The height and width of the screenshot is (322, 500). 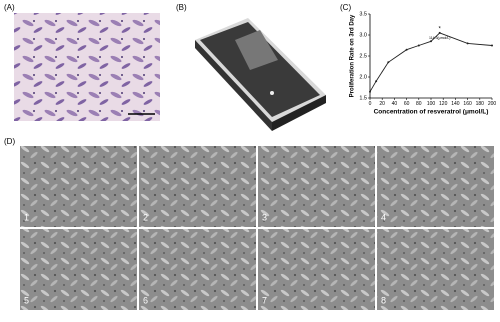 What do you see at coordinates (363, 98) in the screenshot?
I see `y-tick-label: 1.5` at bounding box center [363, 98].